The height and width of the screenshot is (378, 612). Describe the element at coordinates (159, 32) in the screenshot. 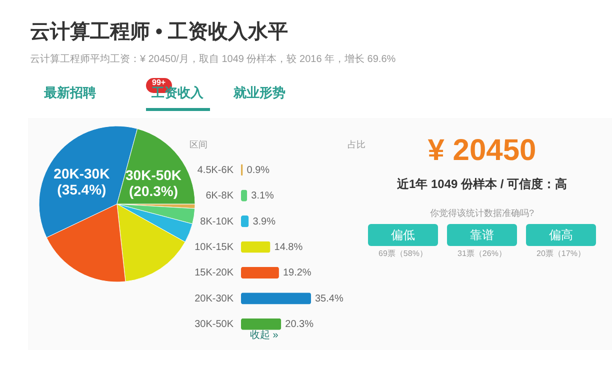

I see `chart-title: 云计算工程师 • 工资收入水平` at that location.